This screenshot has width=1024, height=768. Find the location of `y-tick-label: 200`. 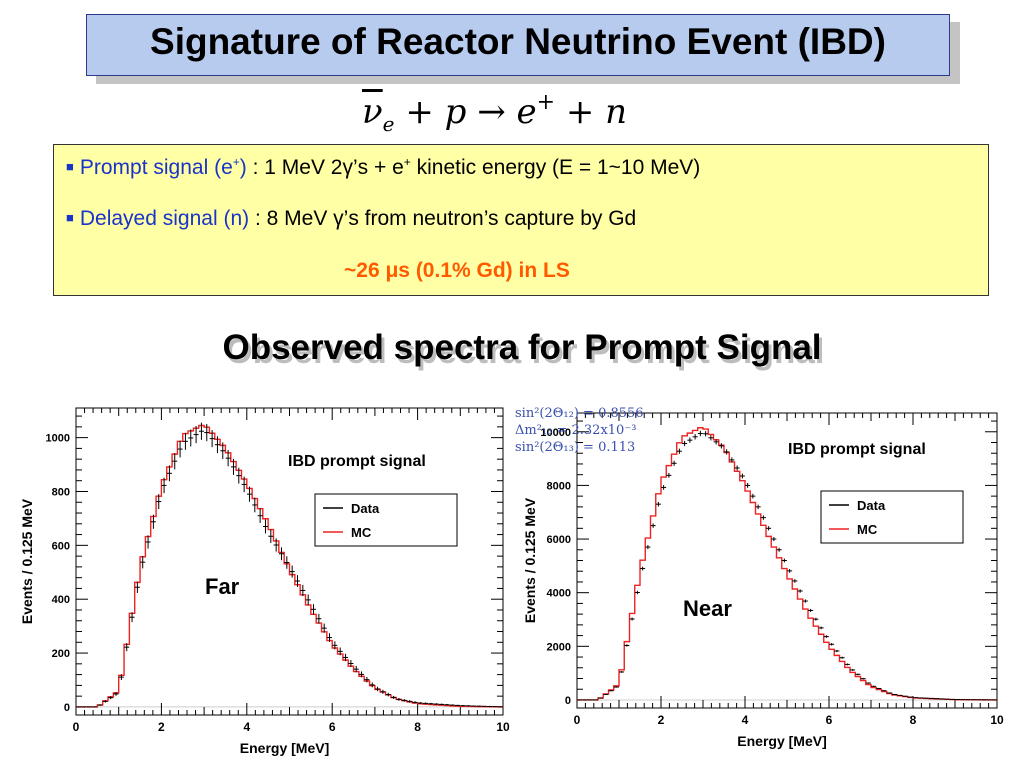

y-tick-label: 200 is located at coordinates (61, 654).